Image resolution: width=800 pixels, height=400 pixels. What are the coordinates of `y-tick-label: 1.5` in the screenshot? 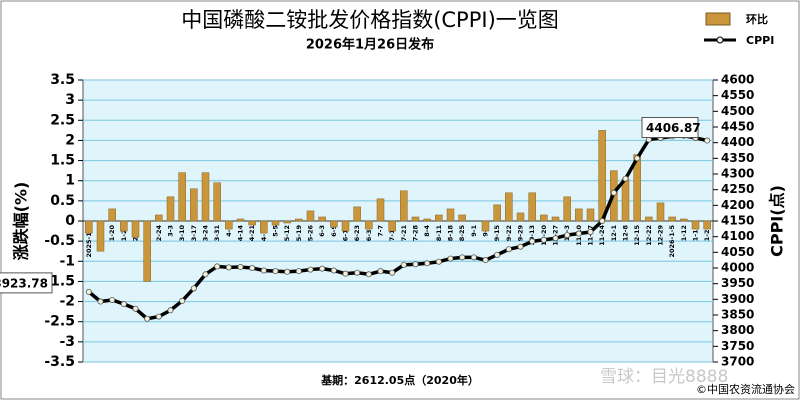 It's located at (62, 161).